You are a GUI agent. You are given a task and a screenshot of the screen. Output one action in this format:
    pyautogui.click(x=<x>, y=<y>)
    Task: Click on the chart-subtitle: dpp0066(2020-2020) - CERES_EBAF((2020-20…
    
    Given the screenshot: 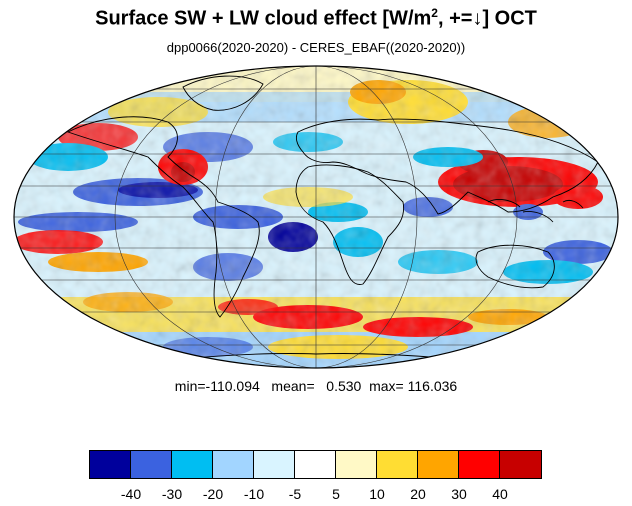 What is the action you would take?
    pyautogui.click(x=316, y=47)
    